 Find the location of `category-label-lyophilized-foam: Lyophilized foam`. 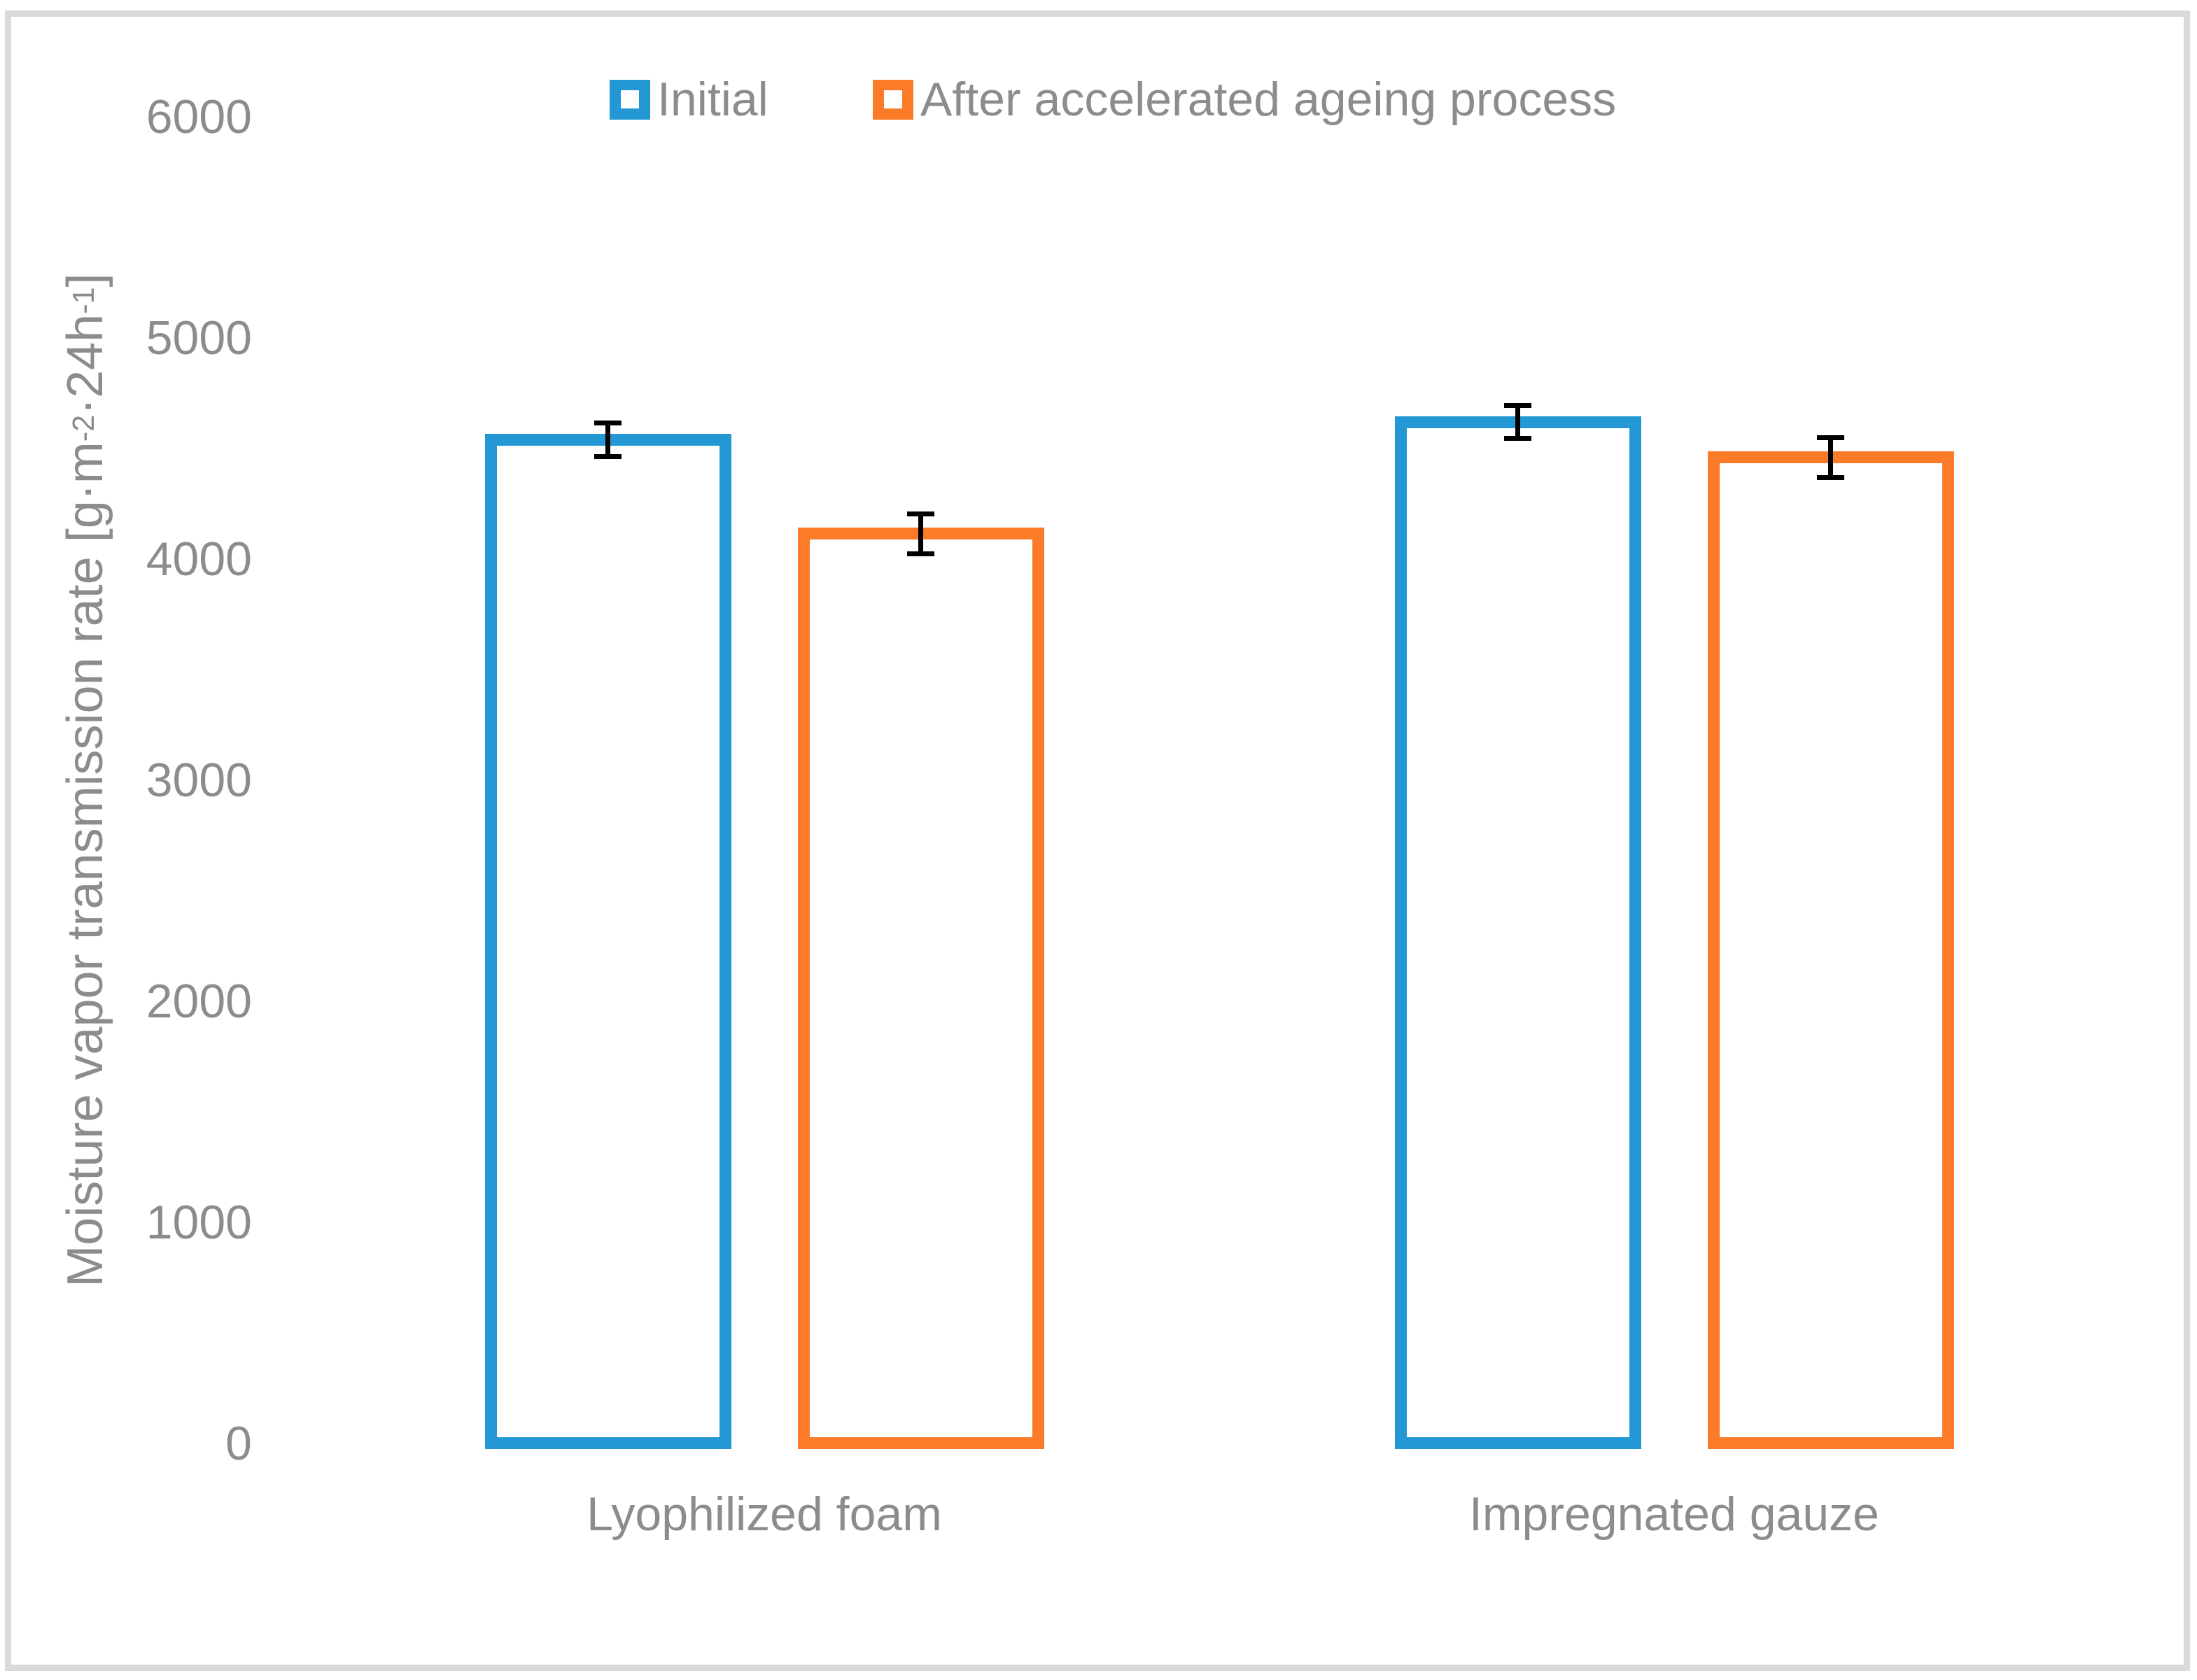

category-label-lyophilized-foam: Lyophilized foam is located at coordinates (765, 1514).